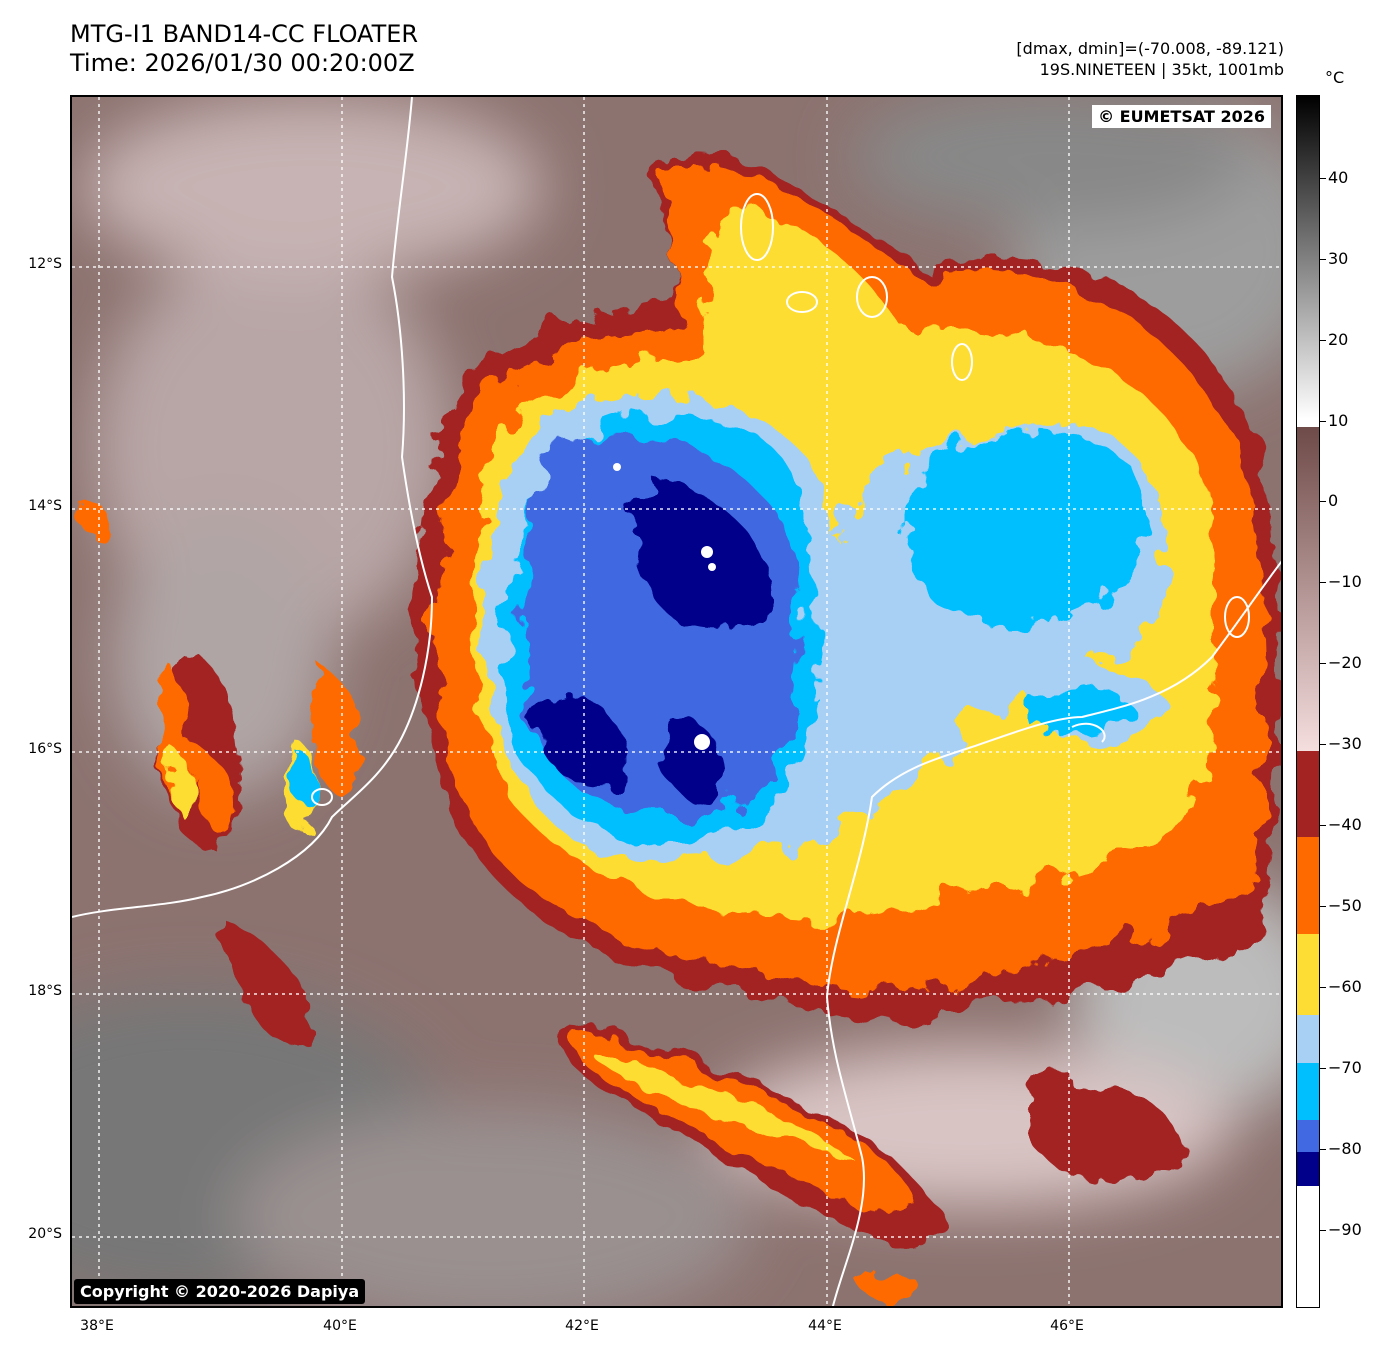 The image size is (1388, 1359). Describe the element at coordinates (45, 264) in the screenshot. I see `lat-label-12s: 12°S` at that location.